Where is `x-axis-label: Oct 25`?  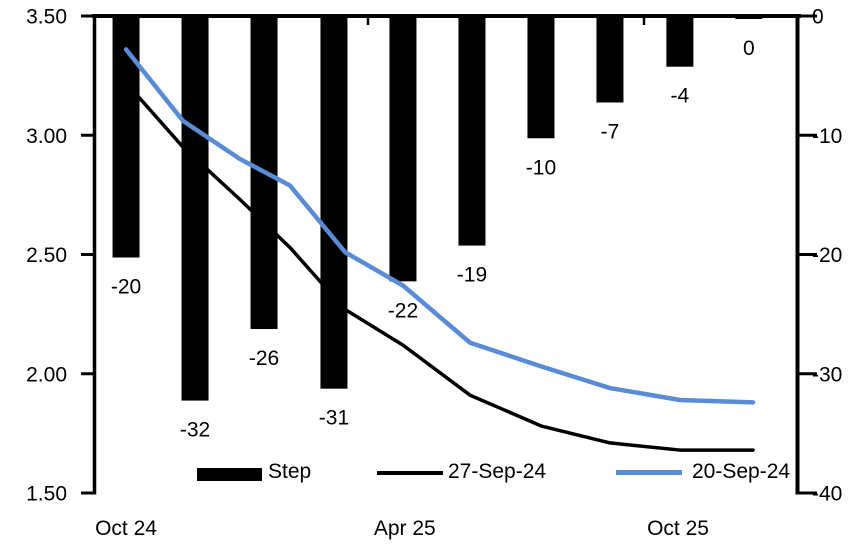 x-axis-label: Oct 25 is located at coordinates (678, 528).